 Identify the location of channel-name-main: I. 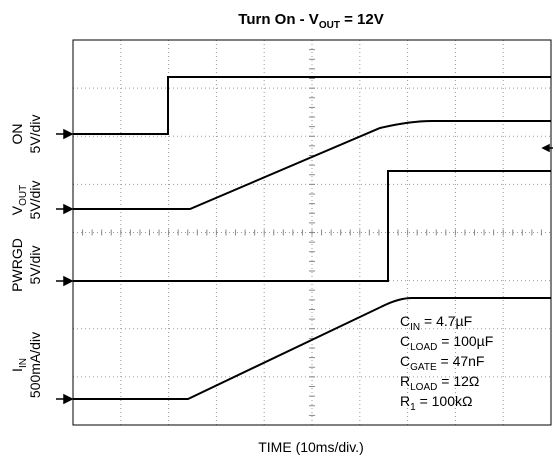
(17, 370).